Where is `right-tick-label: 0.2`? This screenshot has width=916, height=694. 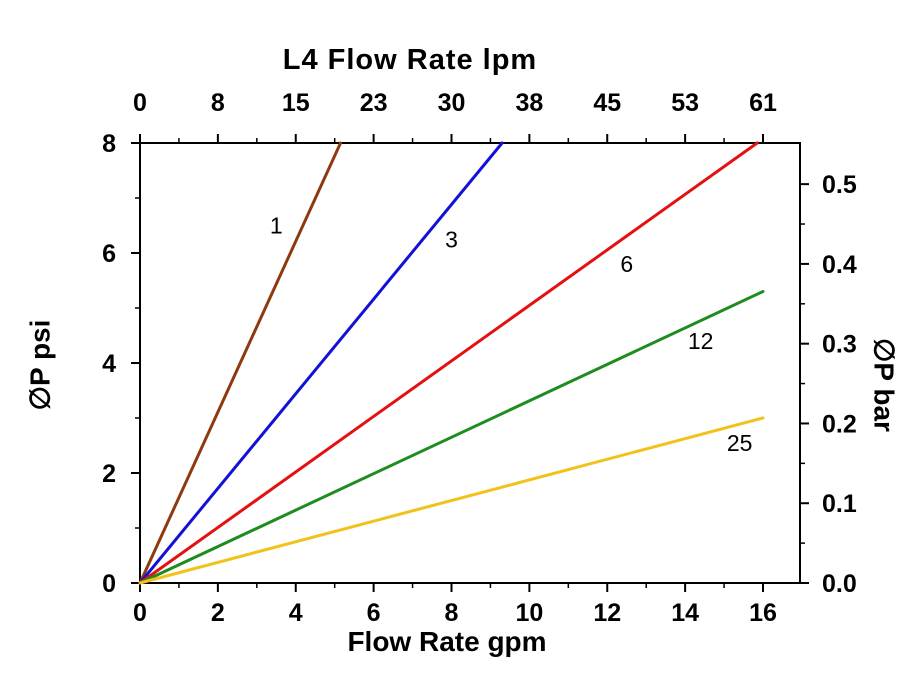 right-tick-label: 0.2 is located at coordinates (839, 424).